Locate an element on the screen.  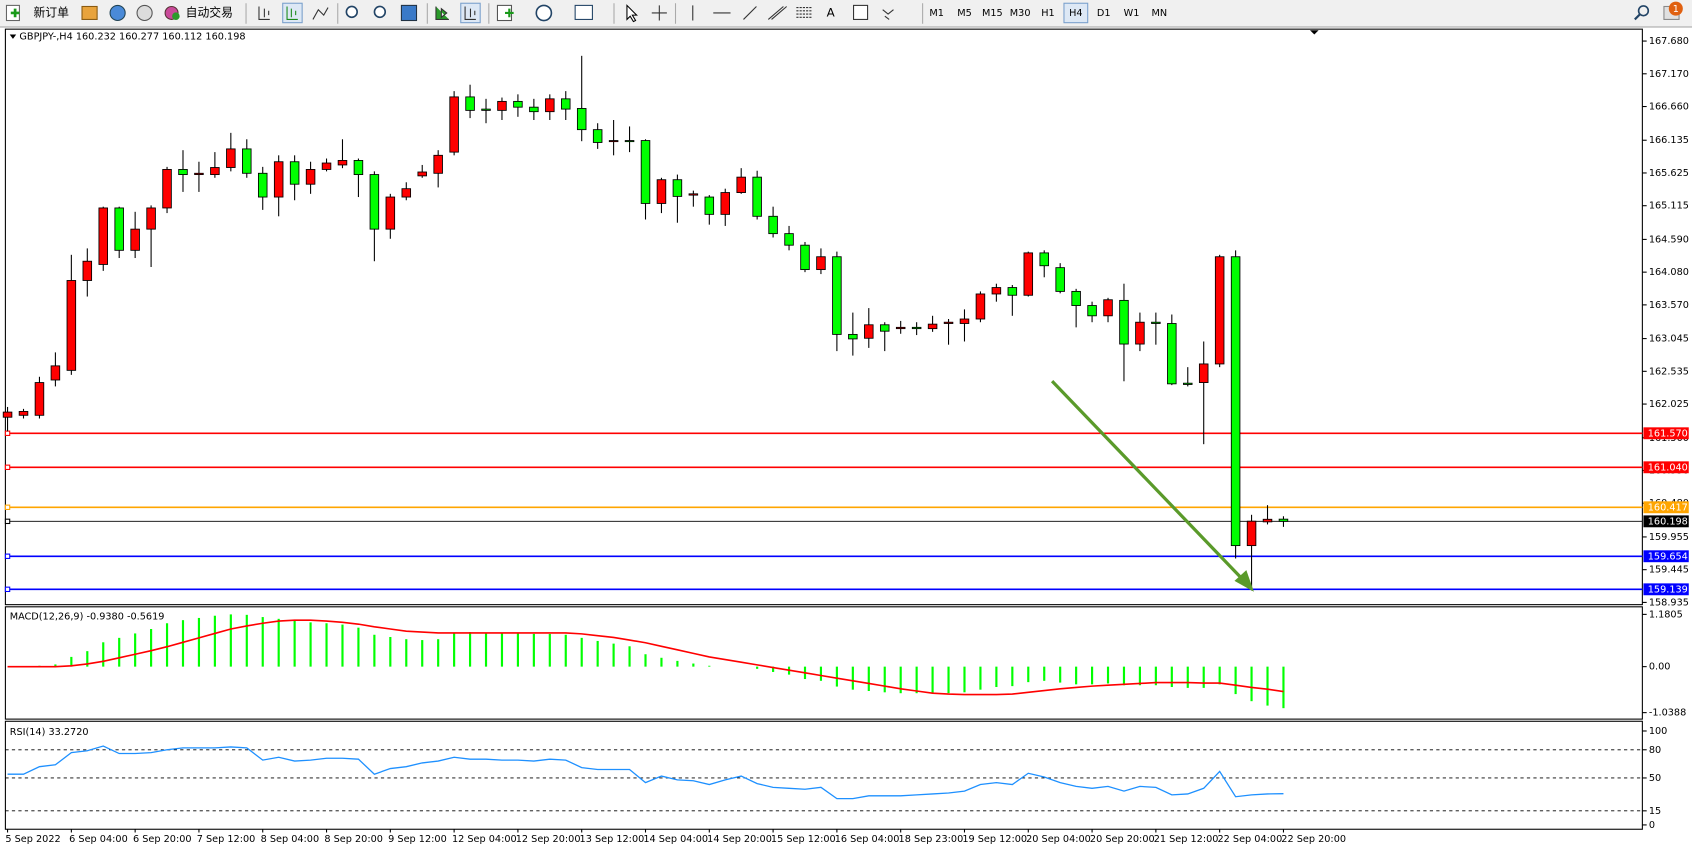
timeframe-button: MN is located at coordinates (1160, 13).